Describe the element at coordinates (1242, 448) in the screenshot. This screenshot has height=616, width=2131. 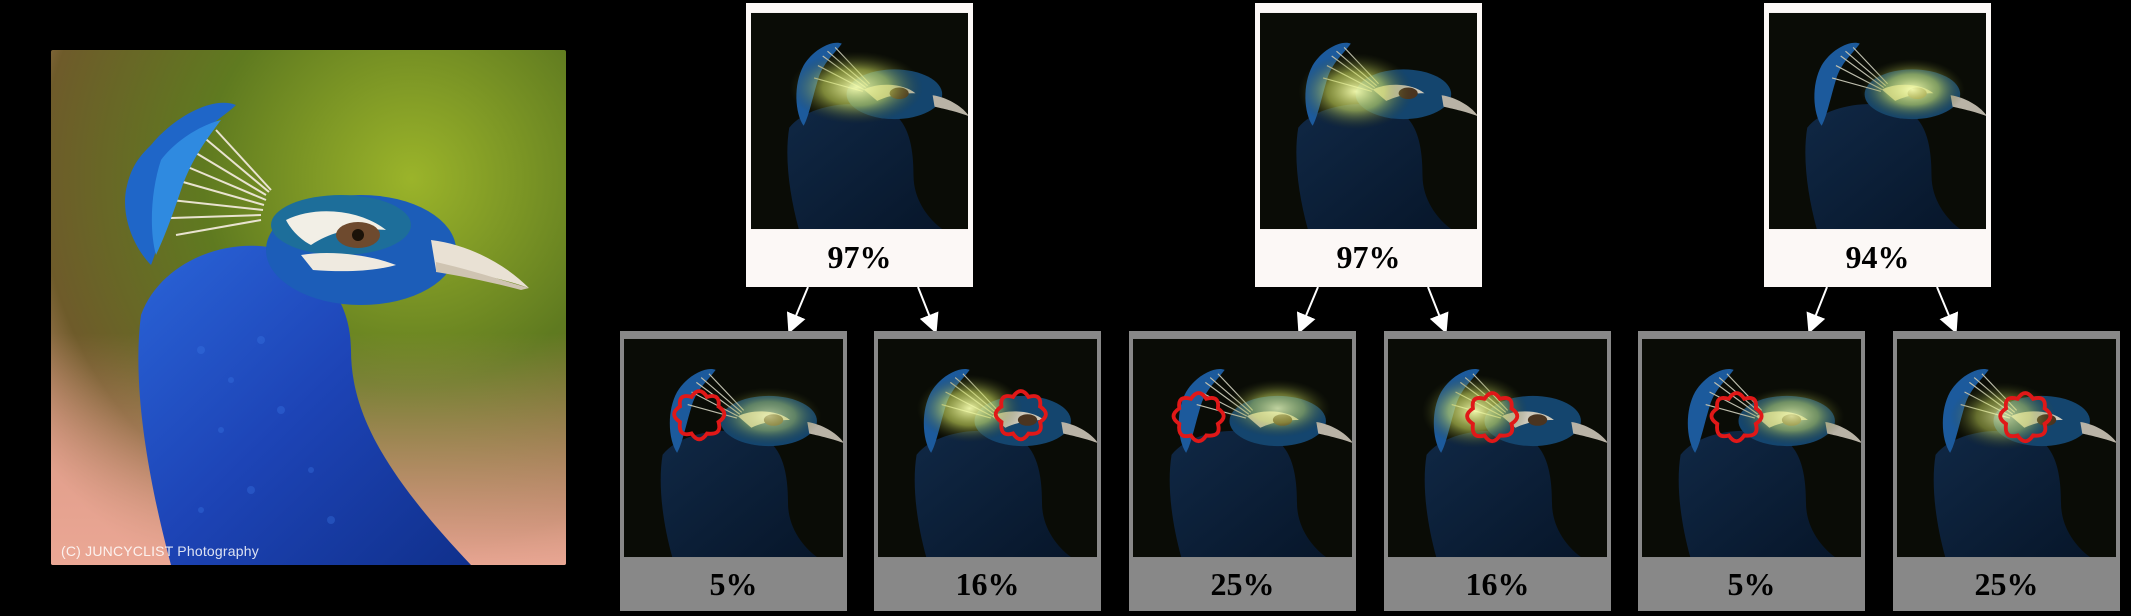
I see `patch-thumb-2a` at that location.